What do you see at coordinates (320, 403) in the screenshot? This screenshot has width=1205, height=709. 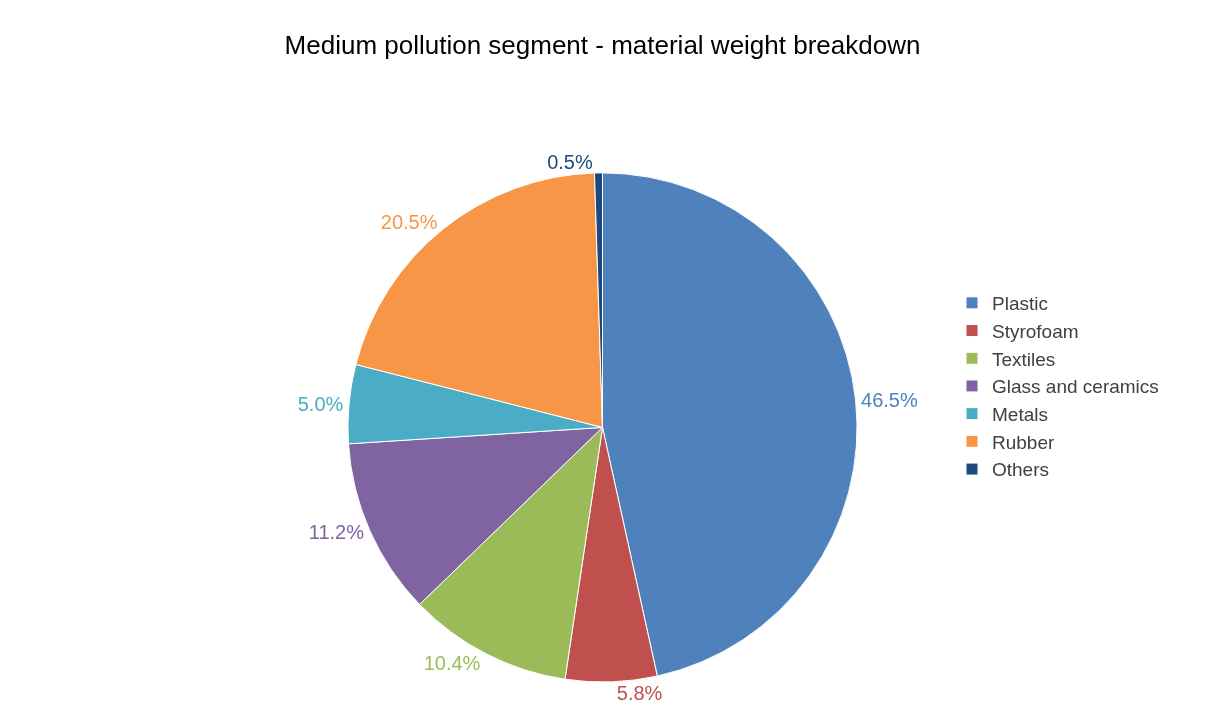 I see `data-label: 5.0%` at bounding box center [320, 403].